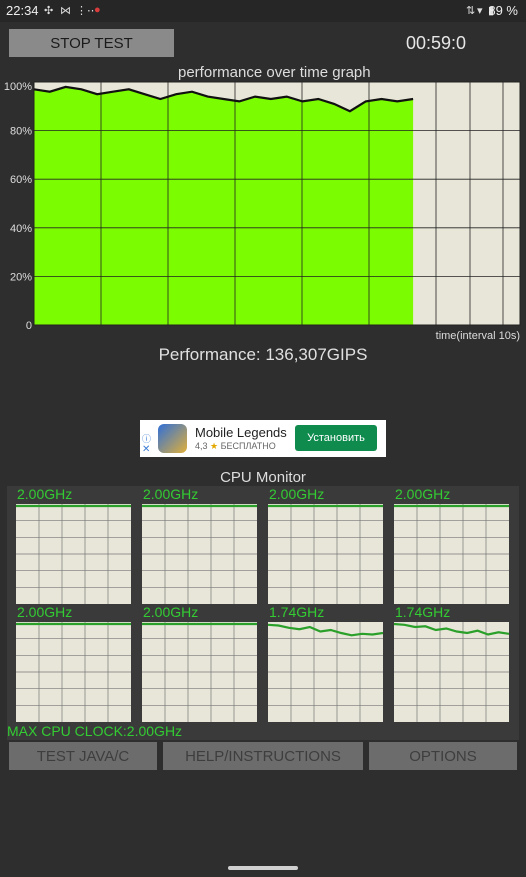 The width and height of the screenshot is (526, 877). I want to click on tuner-icon: ⋮⋯, so click(87, 11).